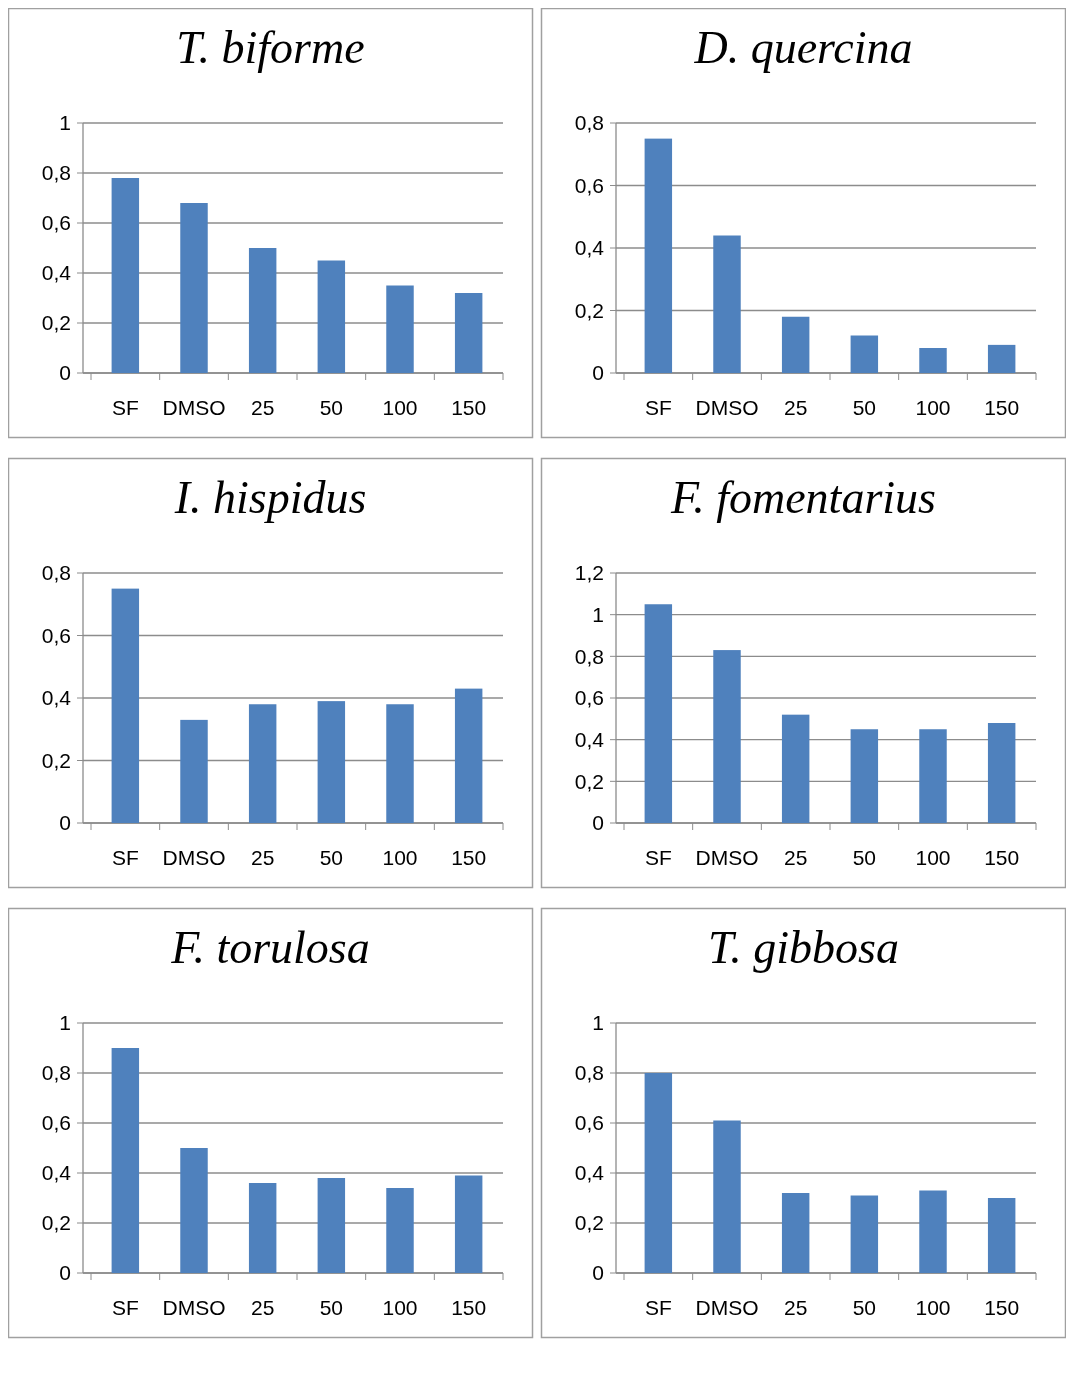 This screenshot has height=1384, width=1076. What do you see at coordinates (803, 47) in the screenshot?
I see `chart-title: D. quercina` at bounding box center [803, 47].